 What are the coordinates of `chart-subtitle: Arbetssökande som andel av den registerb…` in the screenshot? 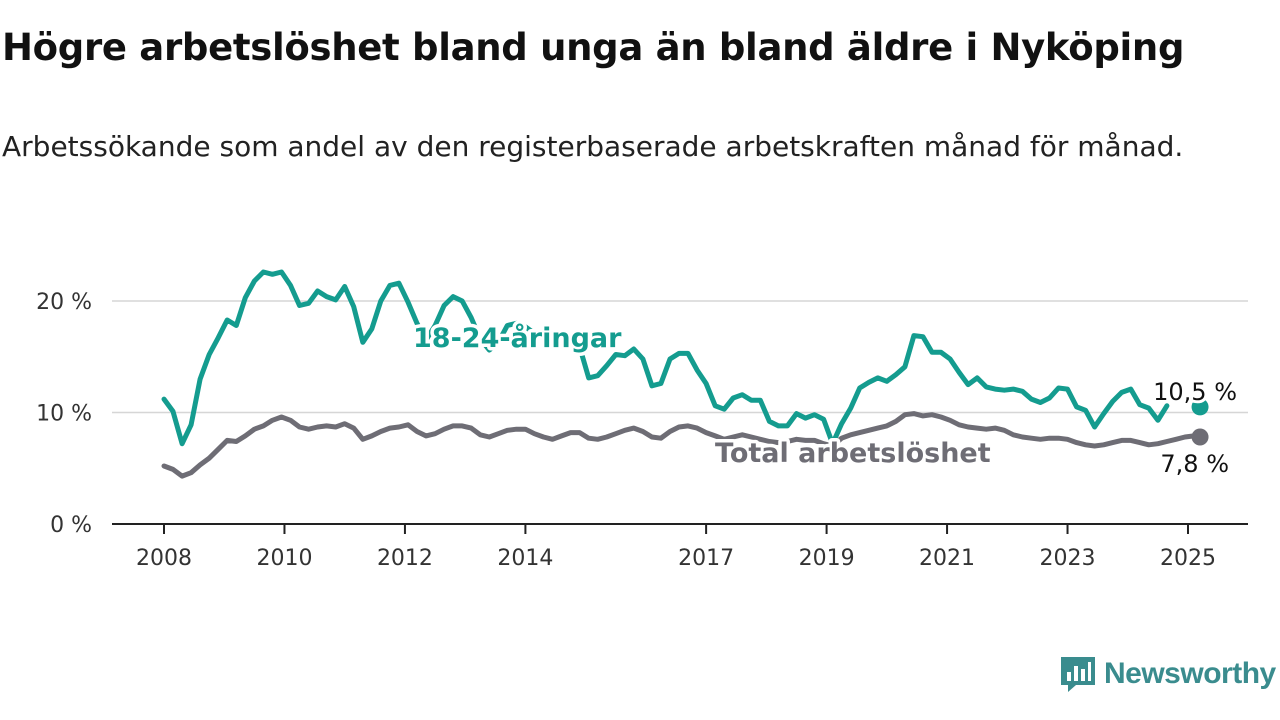 It's located at (593, 146).